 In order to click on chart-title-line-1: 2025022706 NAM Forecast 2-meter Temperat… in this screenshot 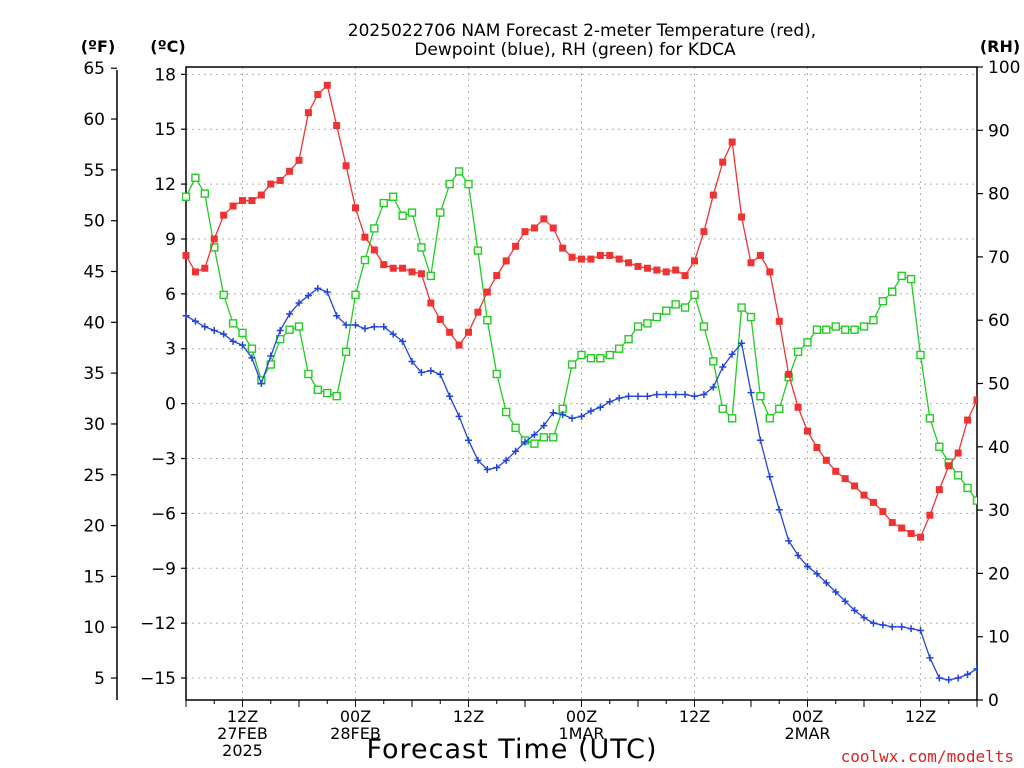, I will do `click(582, 31)`.